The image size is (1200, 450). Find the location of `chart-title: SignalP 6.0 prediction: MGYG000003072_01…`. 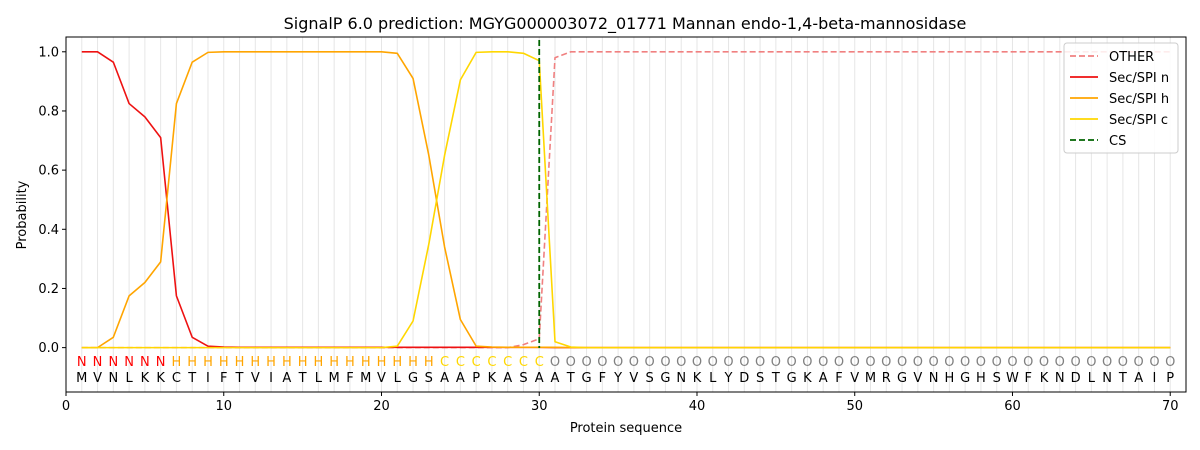

chart-title: SignalP 6.0 prediction: MGYG000003072_01… is located at coordinates (625, 24).